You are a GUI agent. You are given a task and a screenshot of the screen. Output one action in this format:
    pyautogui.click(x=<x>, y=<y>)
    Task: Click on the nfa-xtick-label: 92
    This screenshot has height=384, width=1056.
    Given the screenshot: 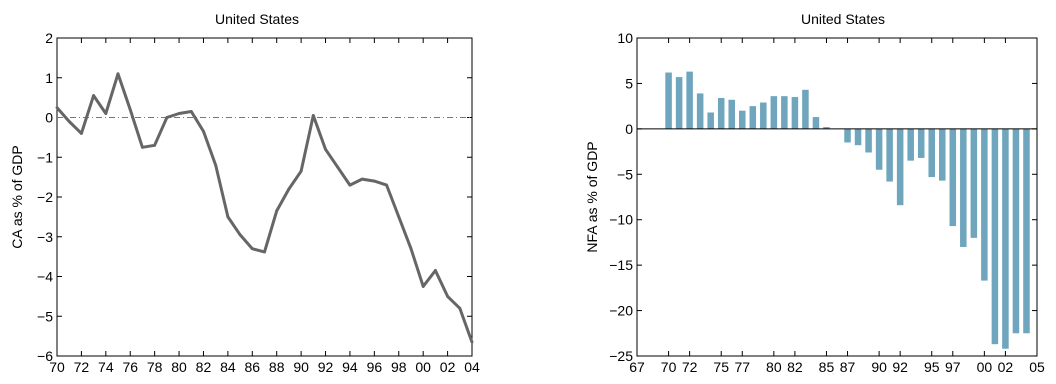 What is the action you would take?
    pyautogui.click(x=900, y=367)
    